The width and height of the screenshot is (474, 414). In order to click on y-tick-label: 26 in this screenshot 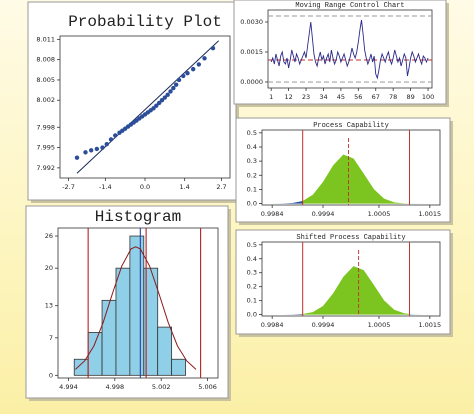, I will do `click(49, 236)`.